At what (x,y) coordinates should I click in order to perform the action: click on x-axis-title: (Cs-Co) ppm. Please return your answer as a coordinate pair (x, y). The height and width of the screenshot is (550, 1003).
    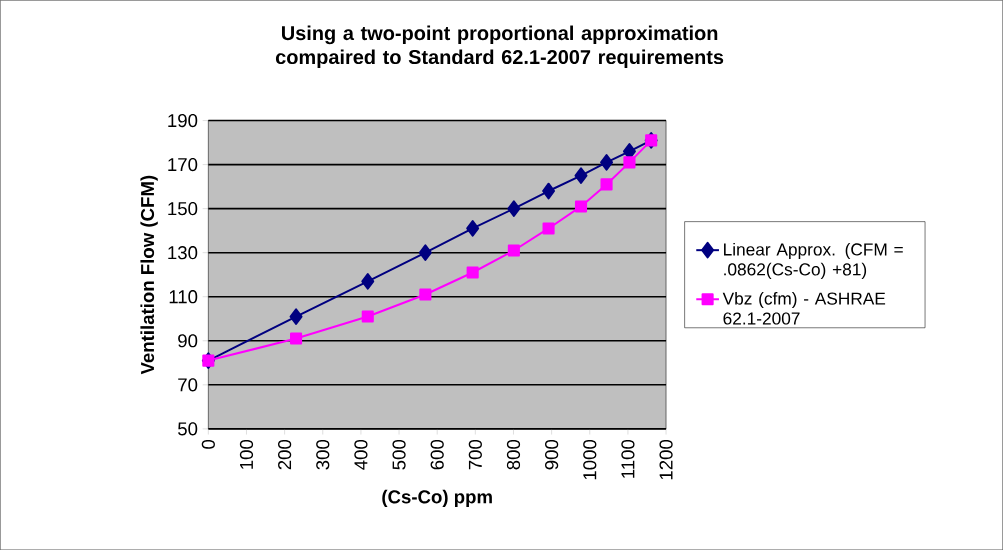
    Looking at the image, I should click on (437, 498).